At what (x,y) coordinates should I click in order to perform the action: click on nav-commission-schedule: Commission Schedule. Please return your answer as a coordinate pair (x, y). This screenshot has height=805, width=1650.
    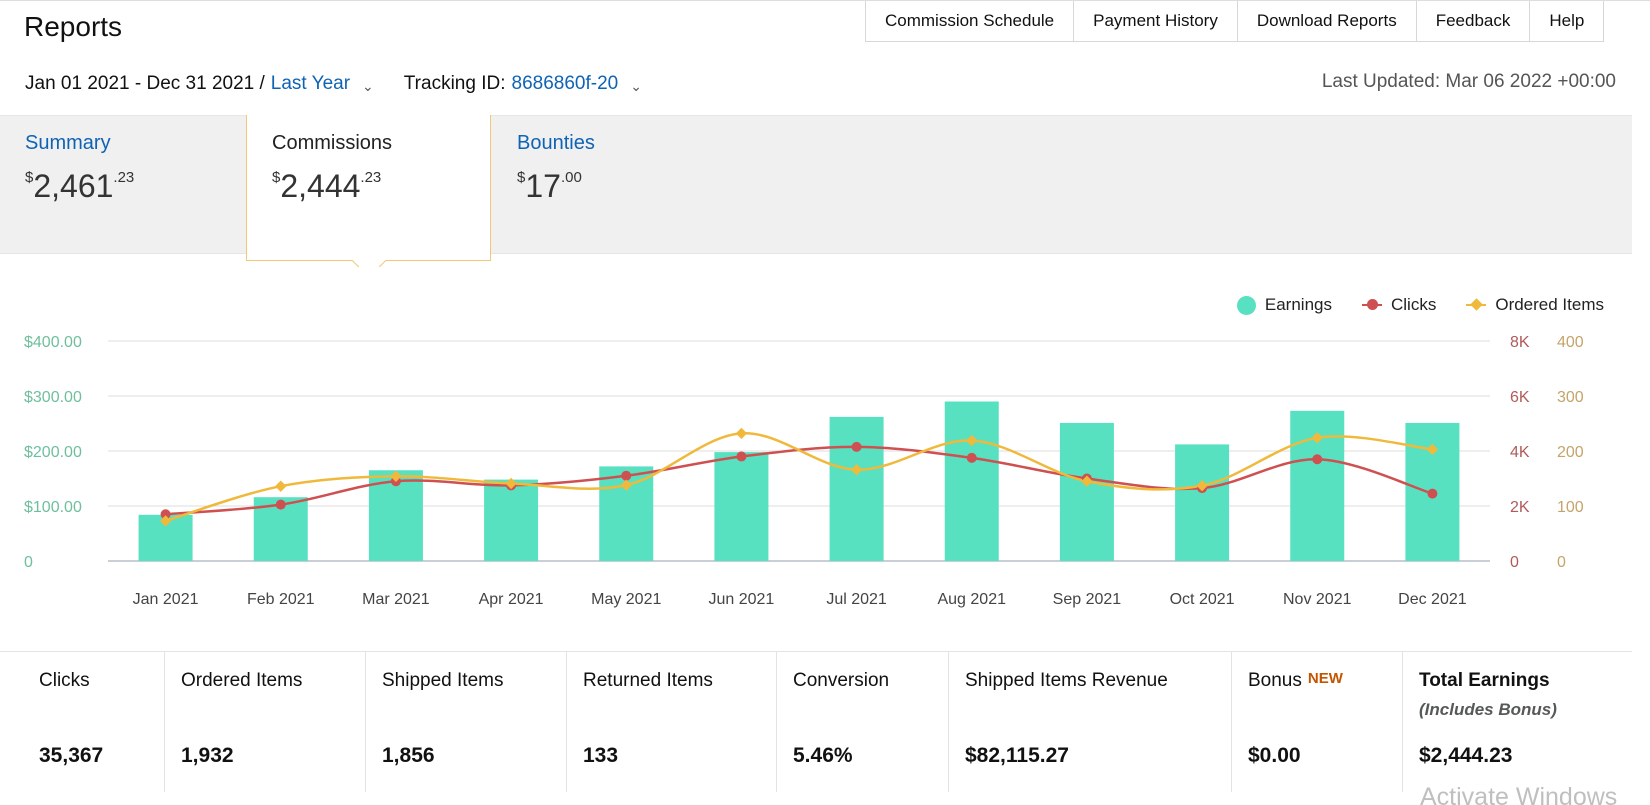
    Looking at the image, I should click on (970, 21).